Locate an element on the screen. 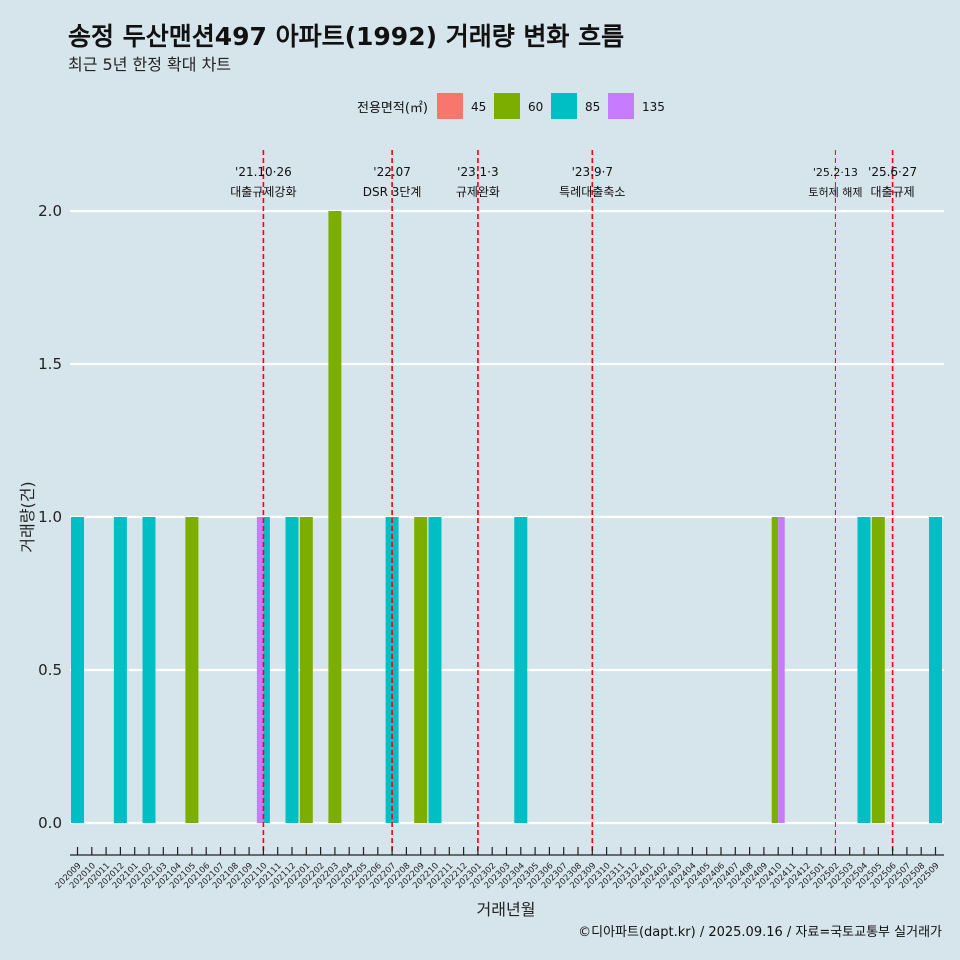  event-label-202506: 대출규제 is located at coordinates (893, 192).